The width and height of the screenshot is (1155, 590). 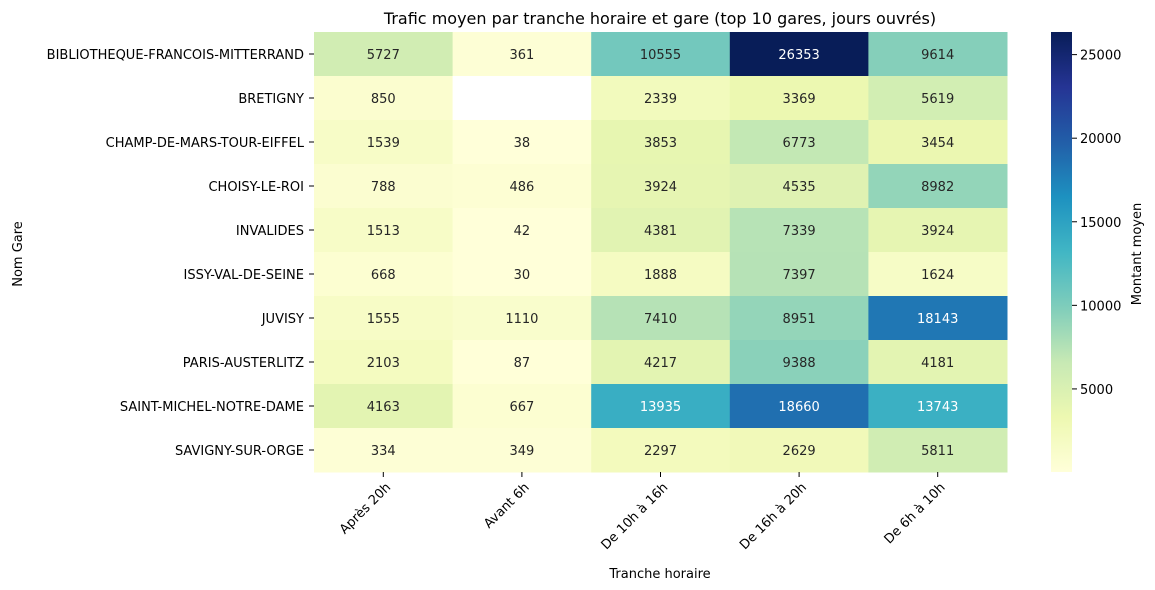 What do you see at coordinates (799, 231) in the screenshot?
I see `cell-value-label: 7339` at bounding box center [799, 231].